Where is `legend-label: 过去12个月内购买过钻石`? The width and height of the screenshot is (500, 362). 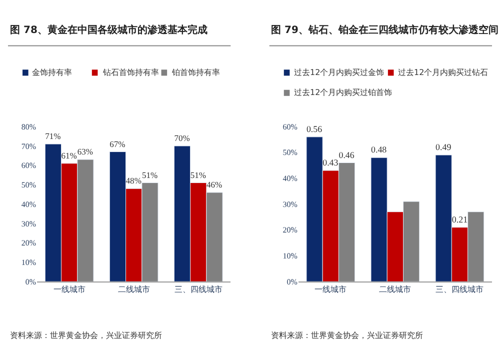
legend-label: 过去12个月内购买过钻石 is located at coordinates (443, 72).